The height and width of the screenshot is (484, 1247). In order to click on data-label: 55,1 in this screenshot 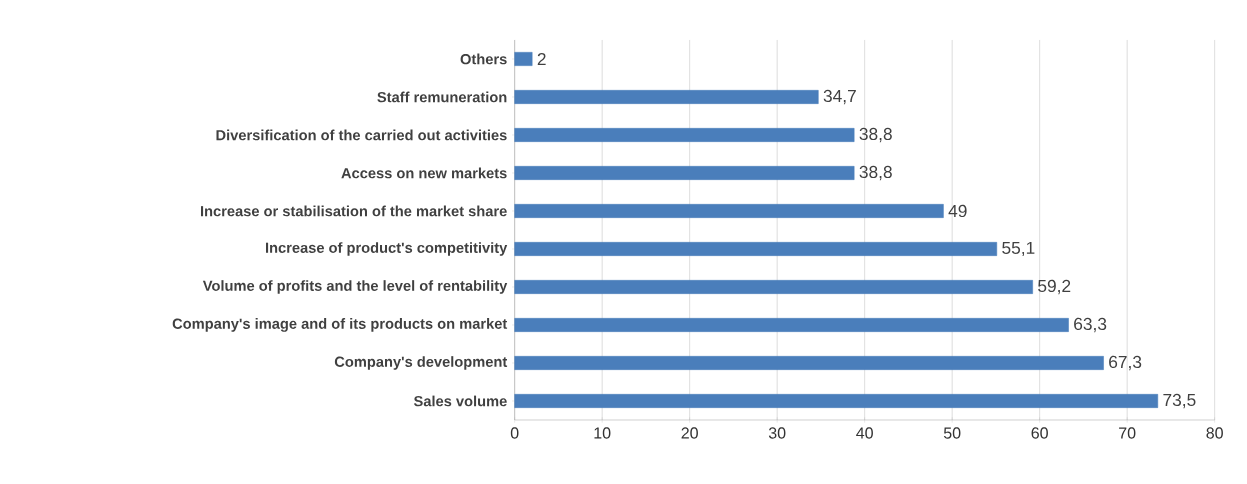, I will do `click(1018, 249)`.